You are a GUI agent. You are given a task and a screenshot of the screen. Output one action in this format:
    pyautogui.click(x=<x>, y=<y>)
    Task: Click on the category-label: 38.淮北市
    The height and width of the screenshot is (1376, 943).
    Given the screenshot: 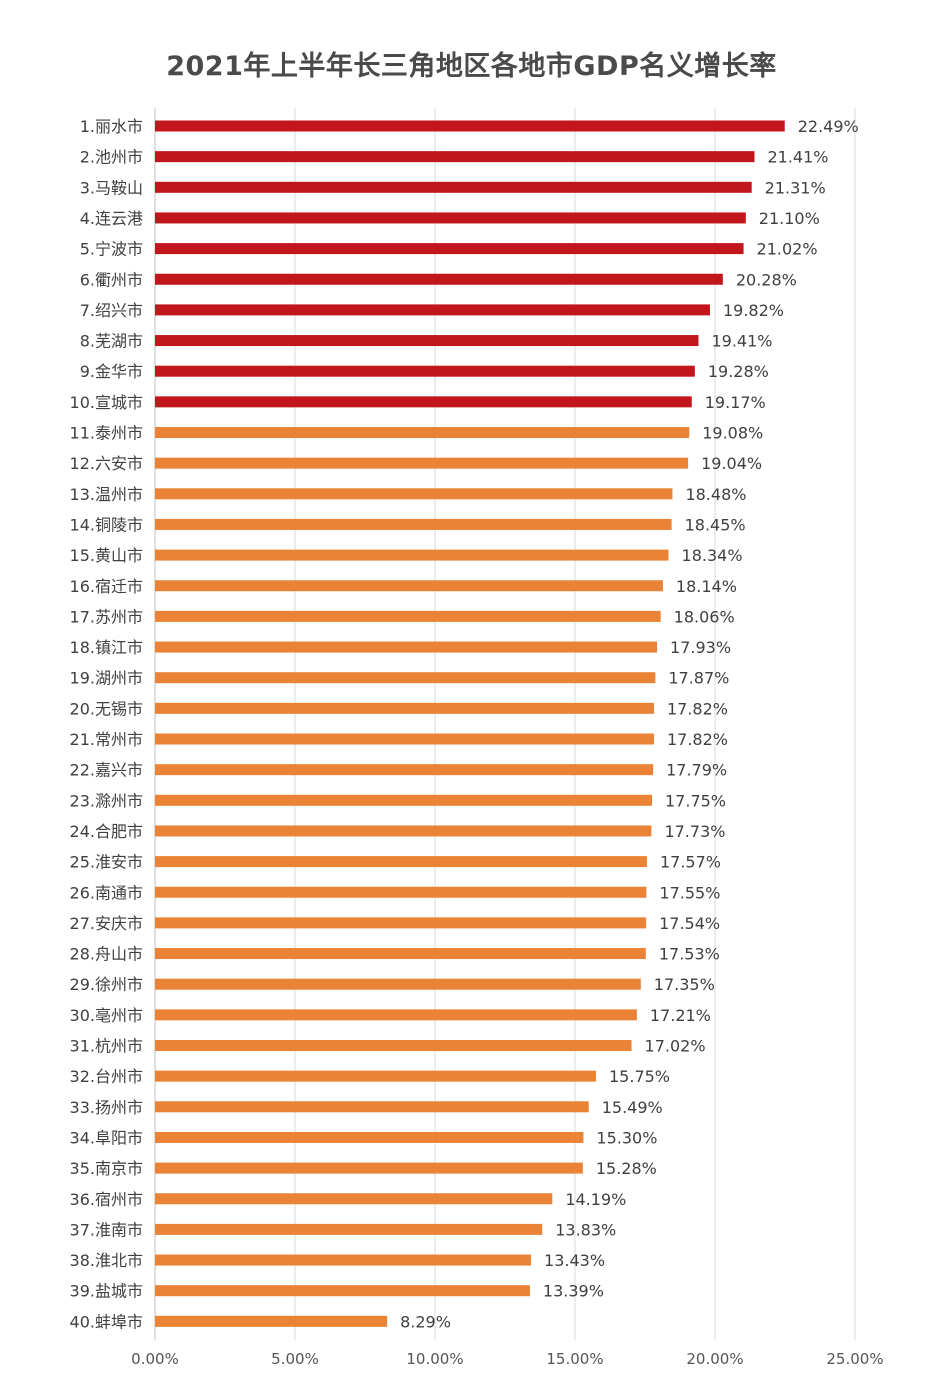 What is the action you would take?
    pyautogui.click(x=106, y=1260)
    